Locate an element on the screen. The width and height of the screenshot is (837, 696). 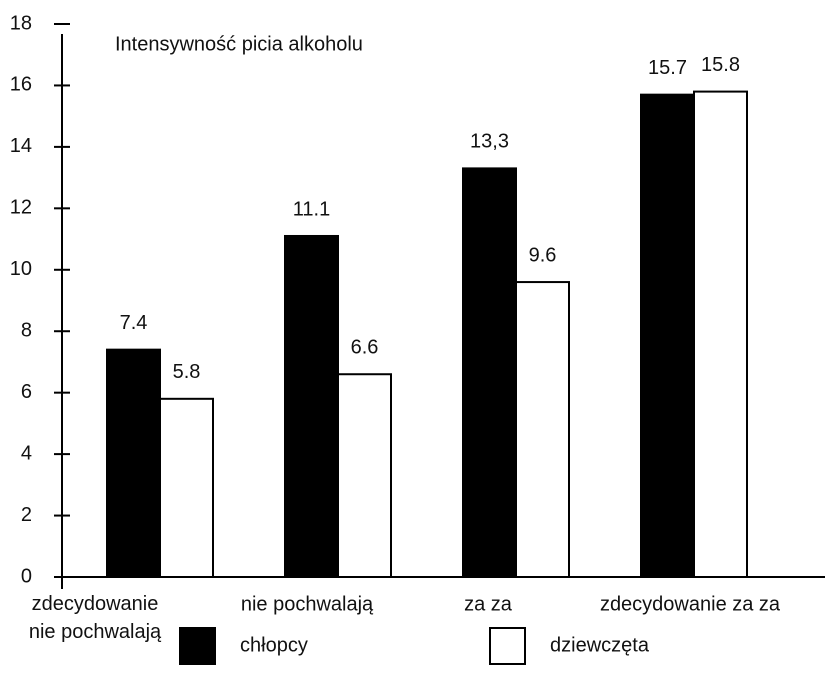
y-tick-label: 8 is located at coordinates (26, 331).